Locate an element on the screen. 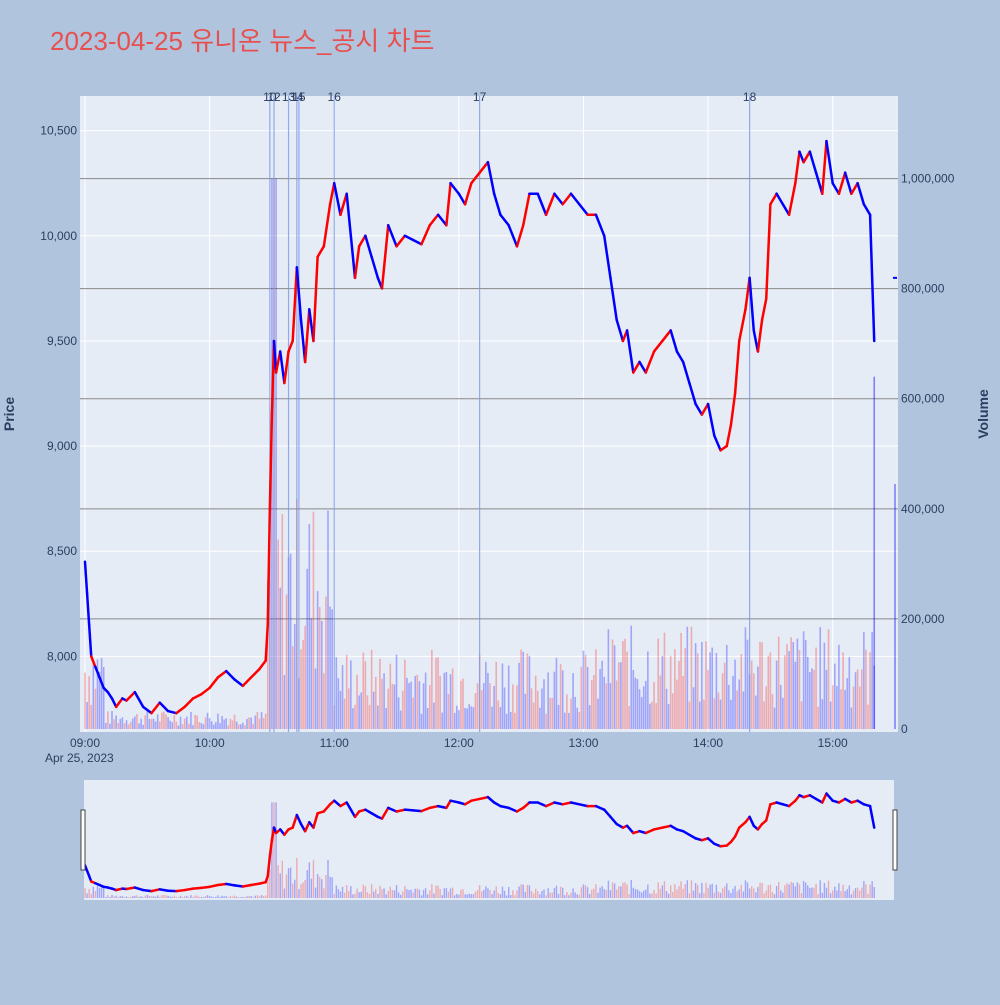 The image size is (1000, 1005). price-tick-label: 10,500 is located at coordinates (58, 131).